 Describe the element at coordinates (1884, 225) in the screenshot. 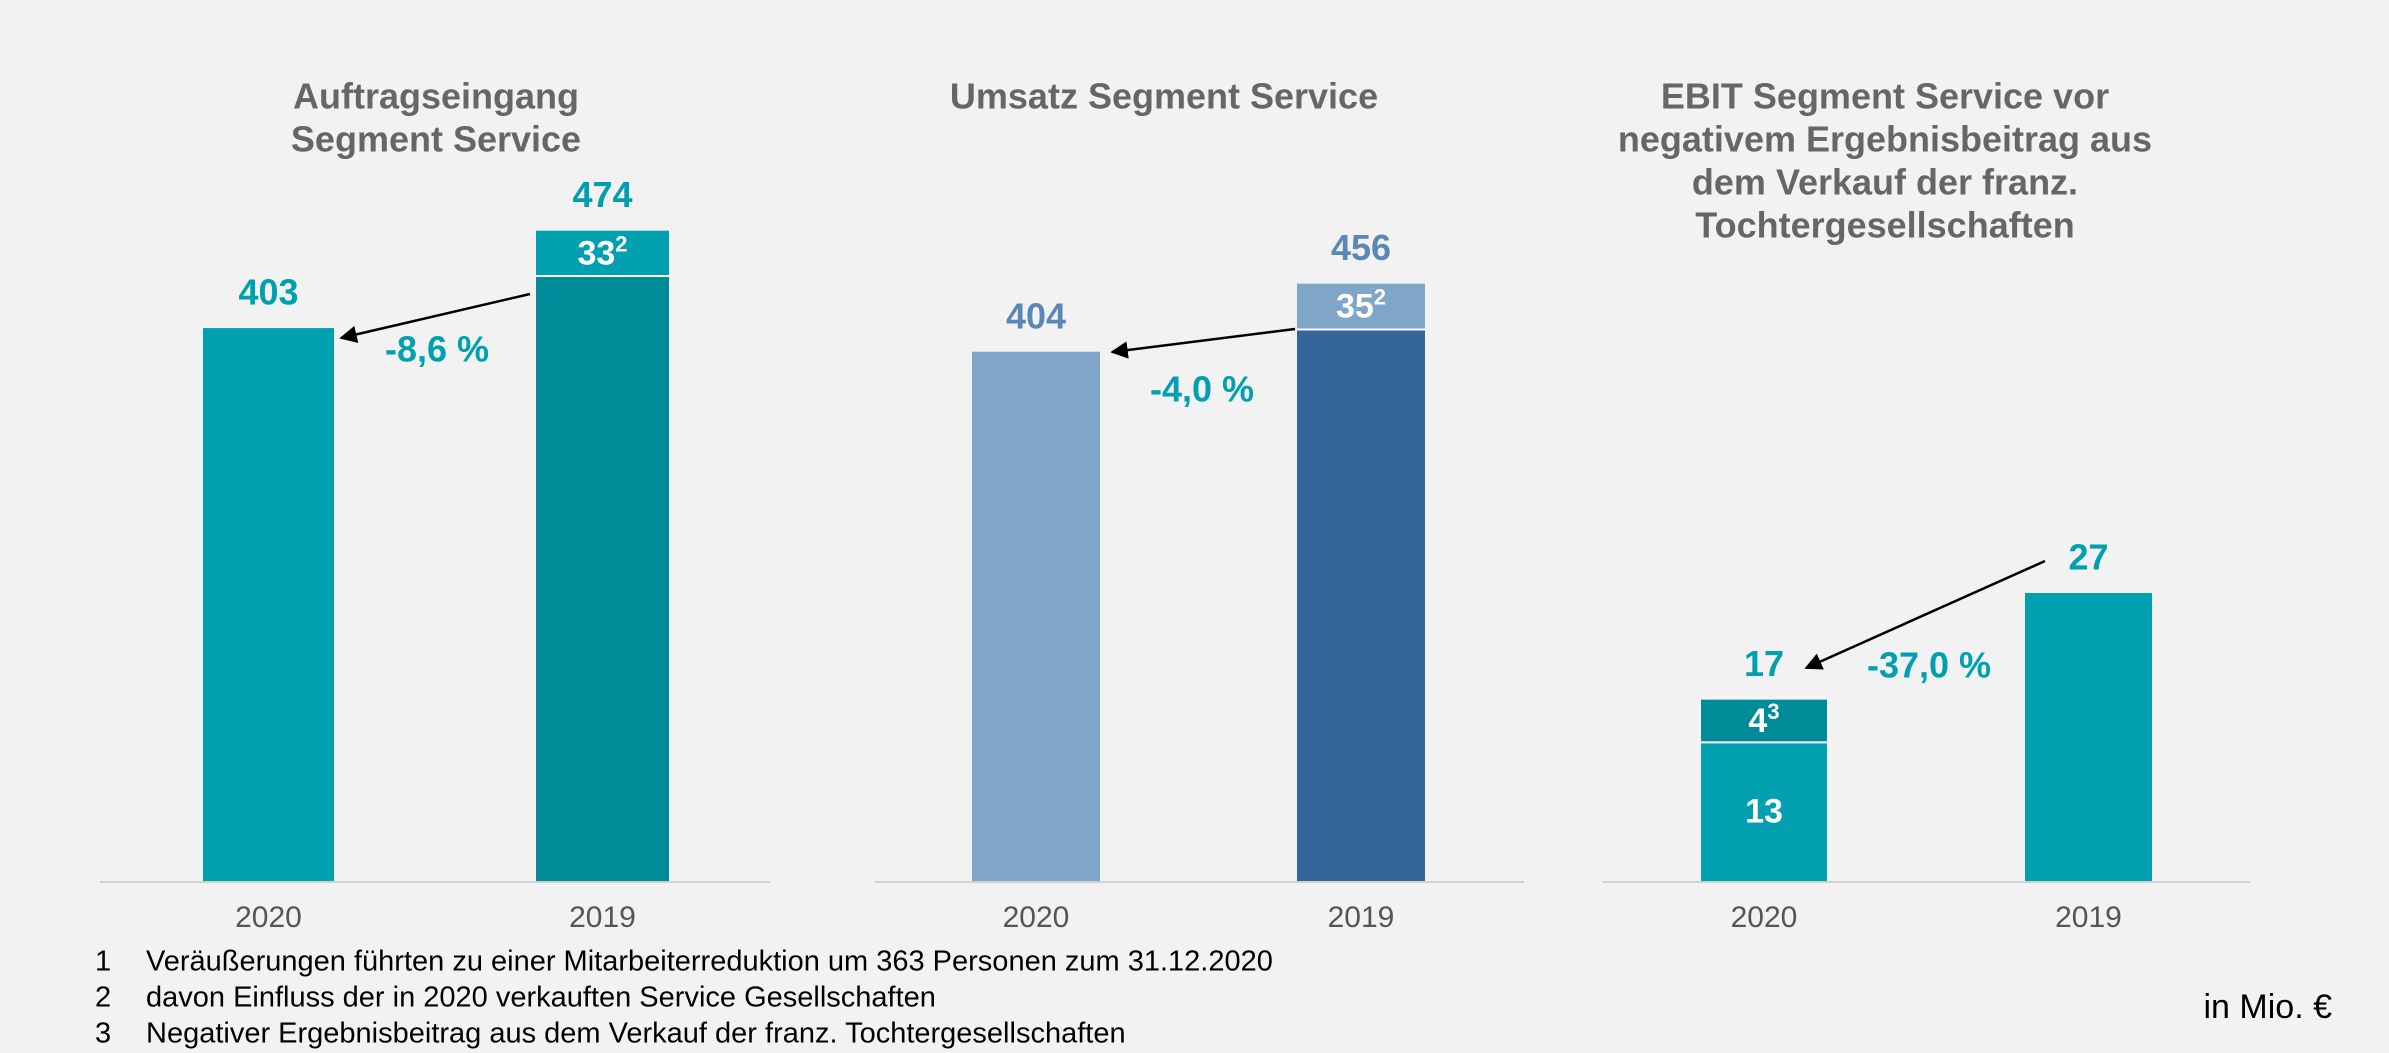

I see `chart-title: Tochtergesellschaften` at that location.